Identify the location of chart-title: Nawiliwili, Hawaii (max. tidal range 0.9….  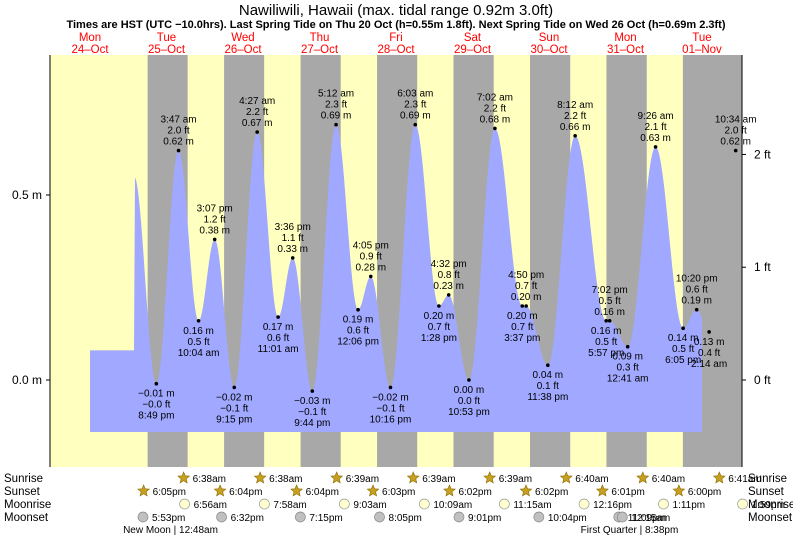
(396, 10).